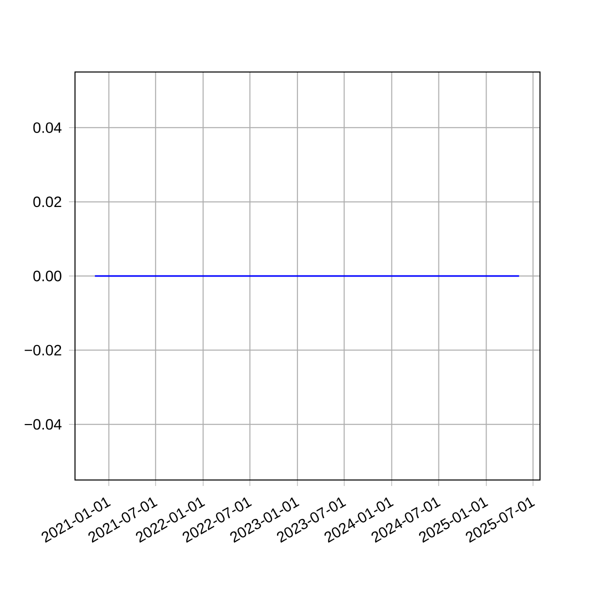 The image size is (600, 600). What do you see at coordinates (47, 202) in the screenshot?
I see `y-tick-label: 0.02` at bounding box center [47, 202].